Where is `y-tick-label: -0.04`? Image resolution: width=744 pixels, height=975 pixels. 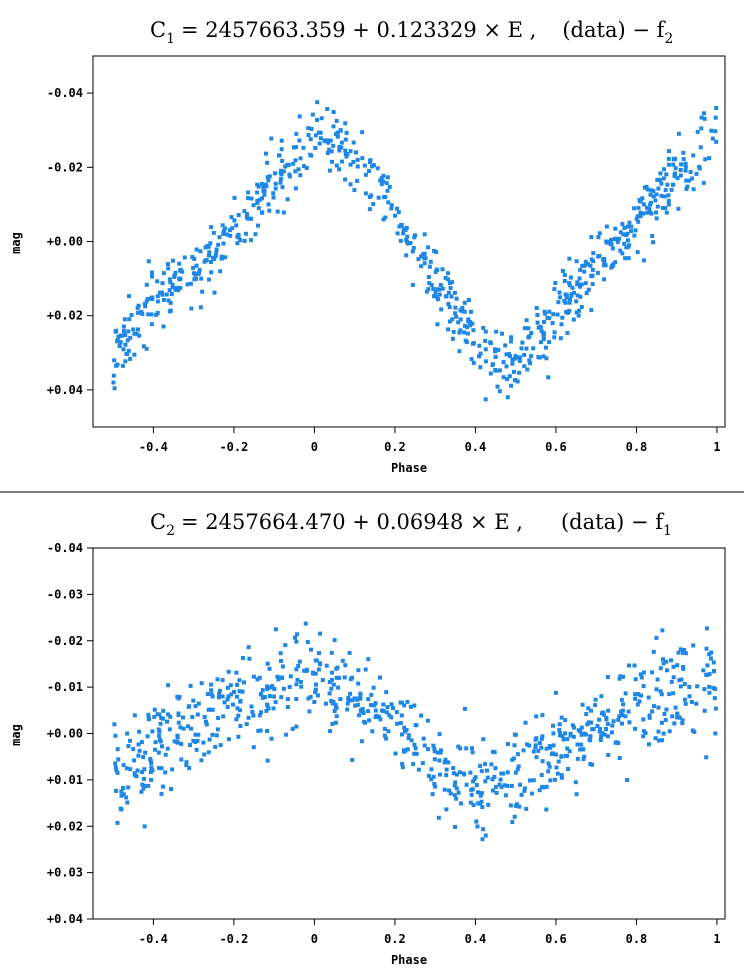
y-tick-label: -0.04 is located at coordinates (65, 548).